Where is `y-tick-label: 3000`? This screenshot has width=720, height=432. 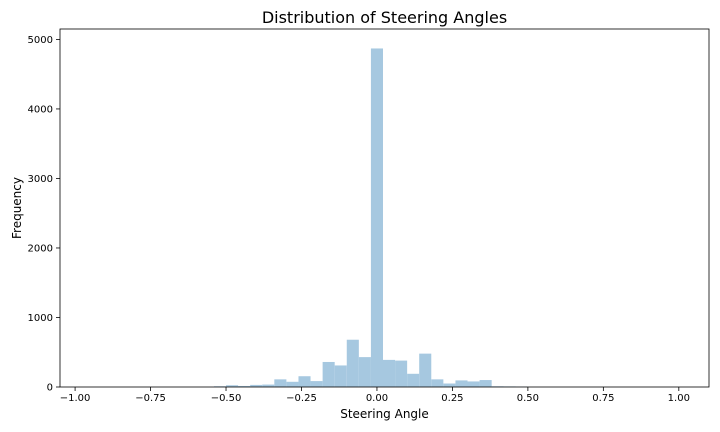 y-tick-label: 3000 is located at coordinates (40, 179).